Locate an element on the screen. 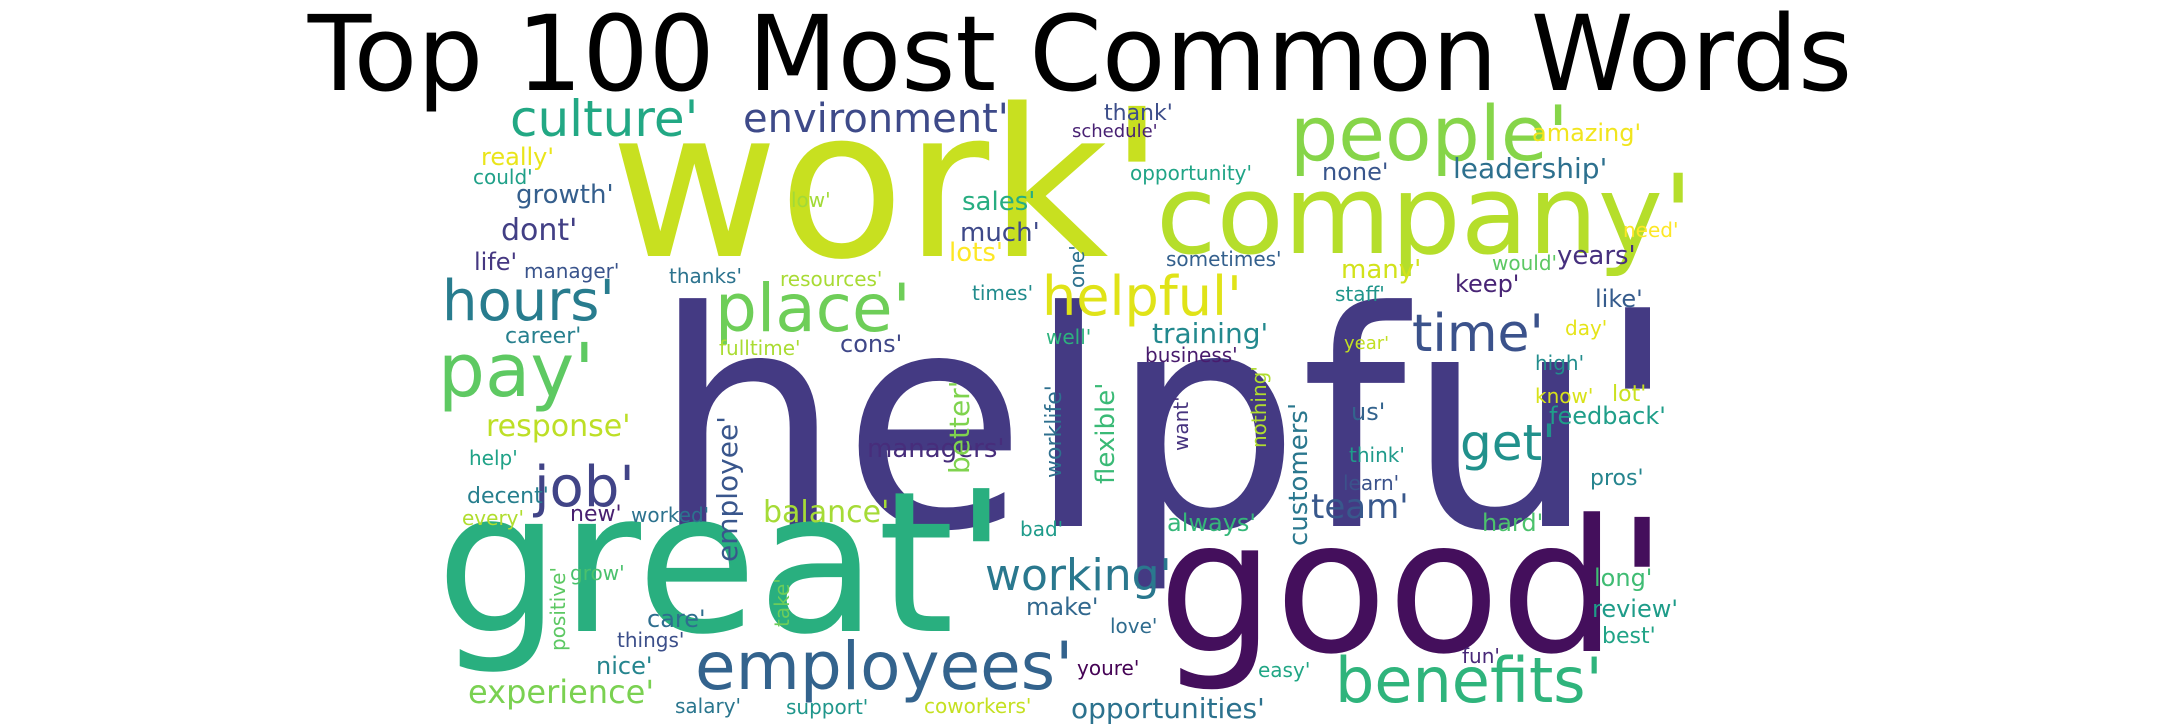  word-staff: staff' is located at coordinates (1360, 294).